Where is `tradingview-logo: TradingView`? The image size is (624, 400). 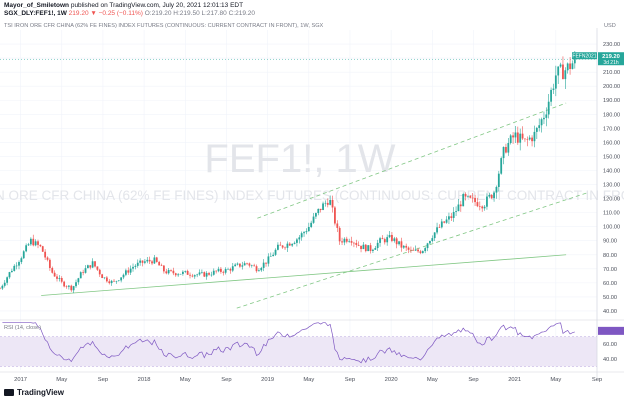
tradingview-logo: TradingView is located at coordinates (34, 392).